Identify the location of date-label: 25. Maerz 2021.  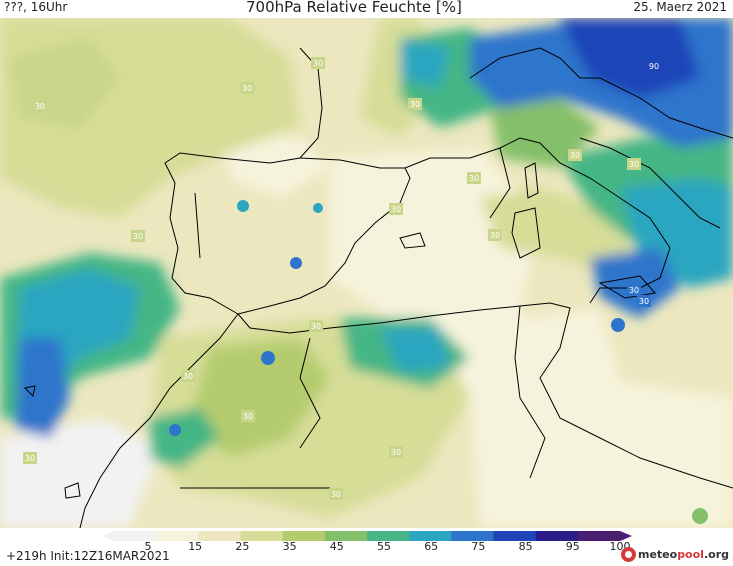
(680, 7).